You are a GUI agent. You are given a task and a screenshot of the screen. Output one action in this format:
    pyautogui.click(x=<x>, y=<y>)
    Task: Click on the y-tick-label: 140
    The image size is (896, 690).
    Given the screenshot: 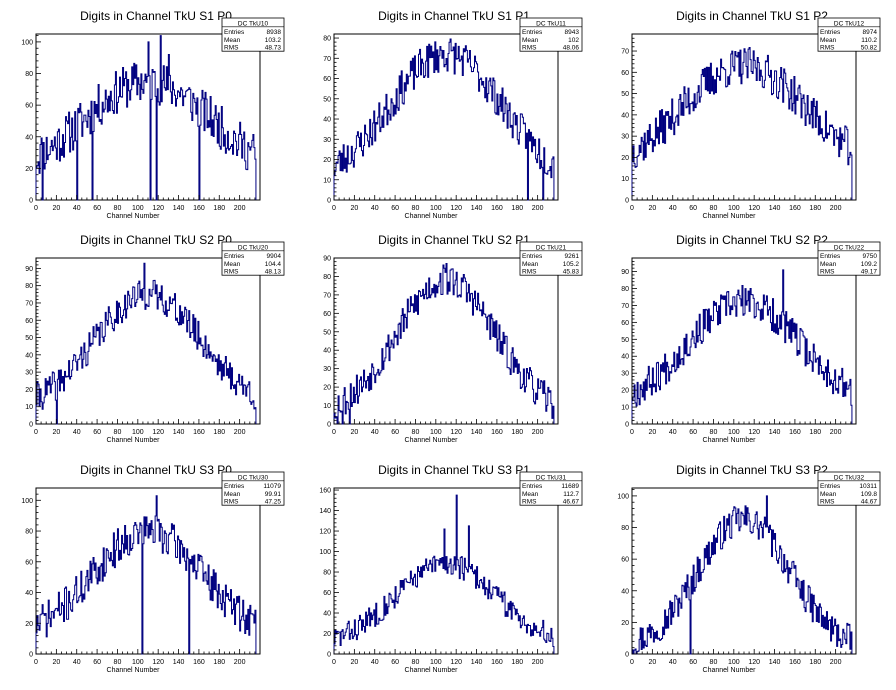 What is the action you would take?
    pyautogui.click(x=325, y=511)
    